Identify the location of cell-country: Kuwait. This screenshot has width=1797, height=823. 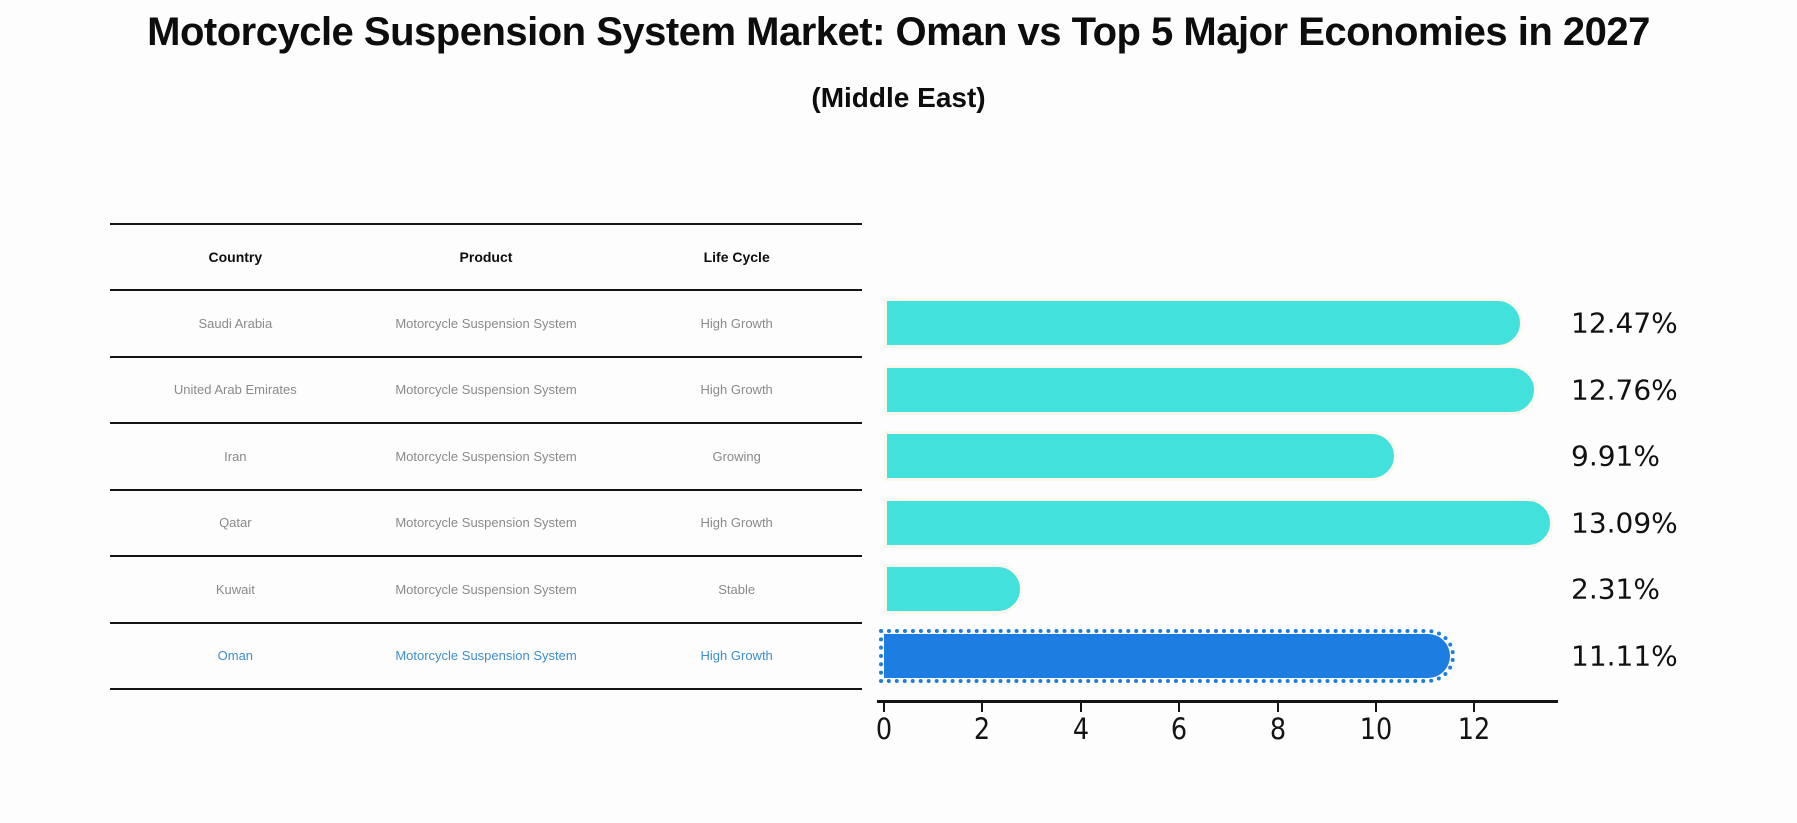
(235, 589).